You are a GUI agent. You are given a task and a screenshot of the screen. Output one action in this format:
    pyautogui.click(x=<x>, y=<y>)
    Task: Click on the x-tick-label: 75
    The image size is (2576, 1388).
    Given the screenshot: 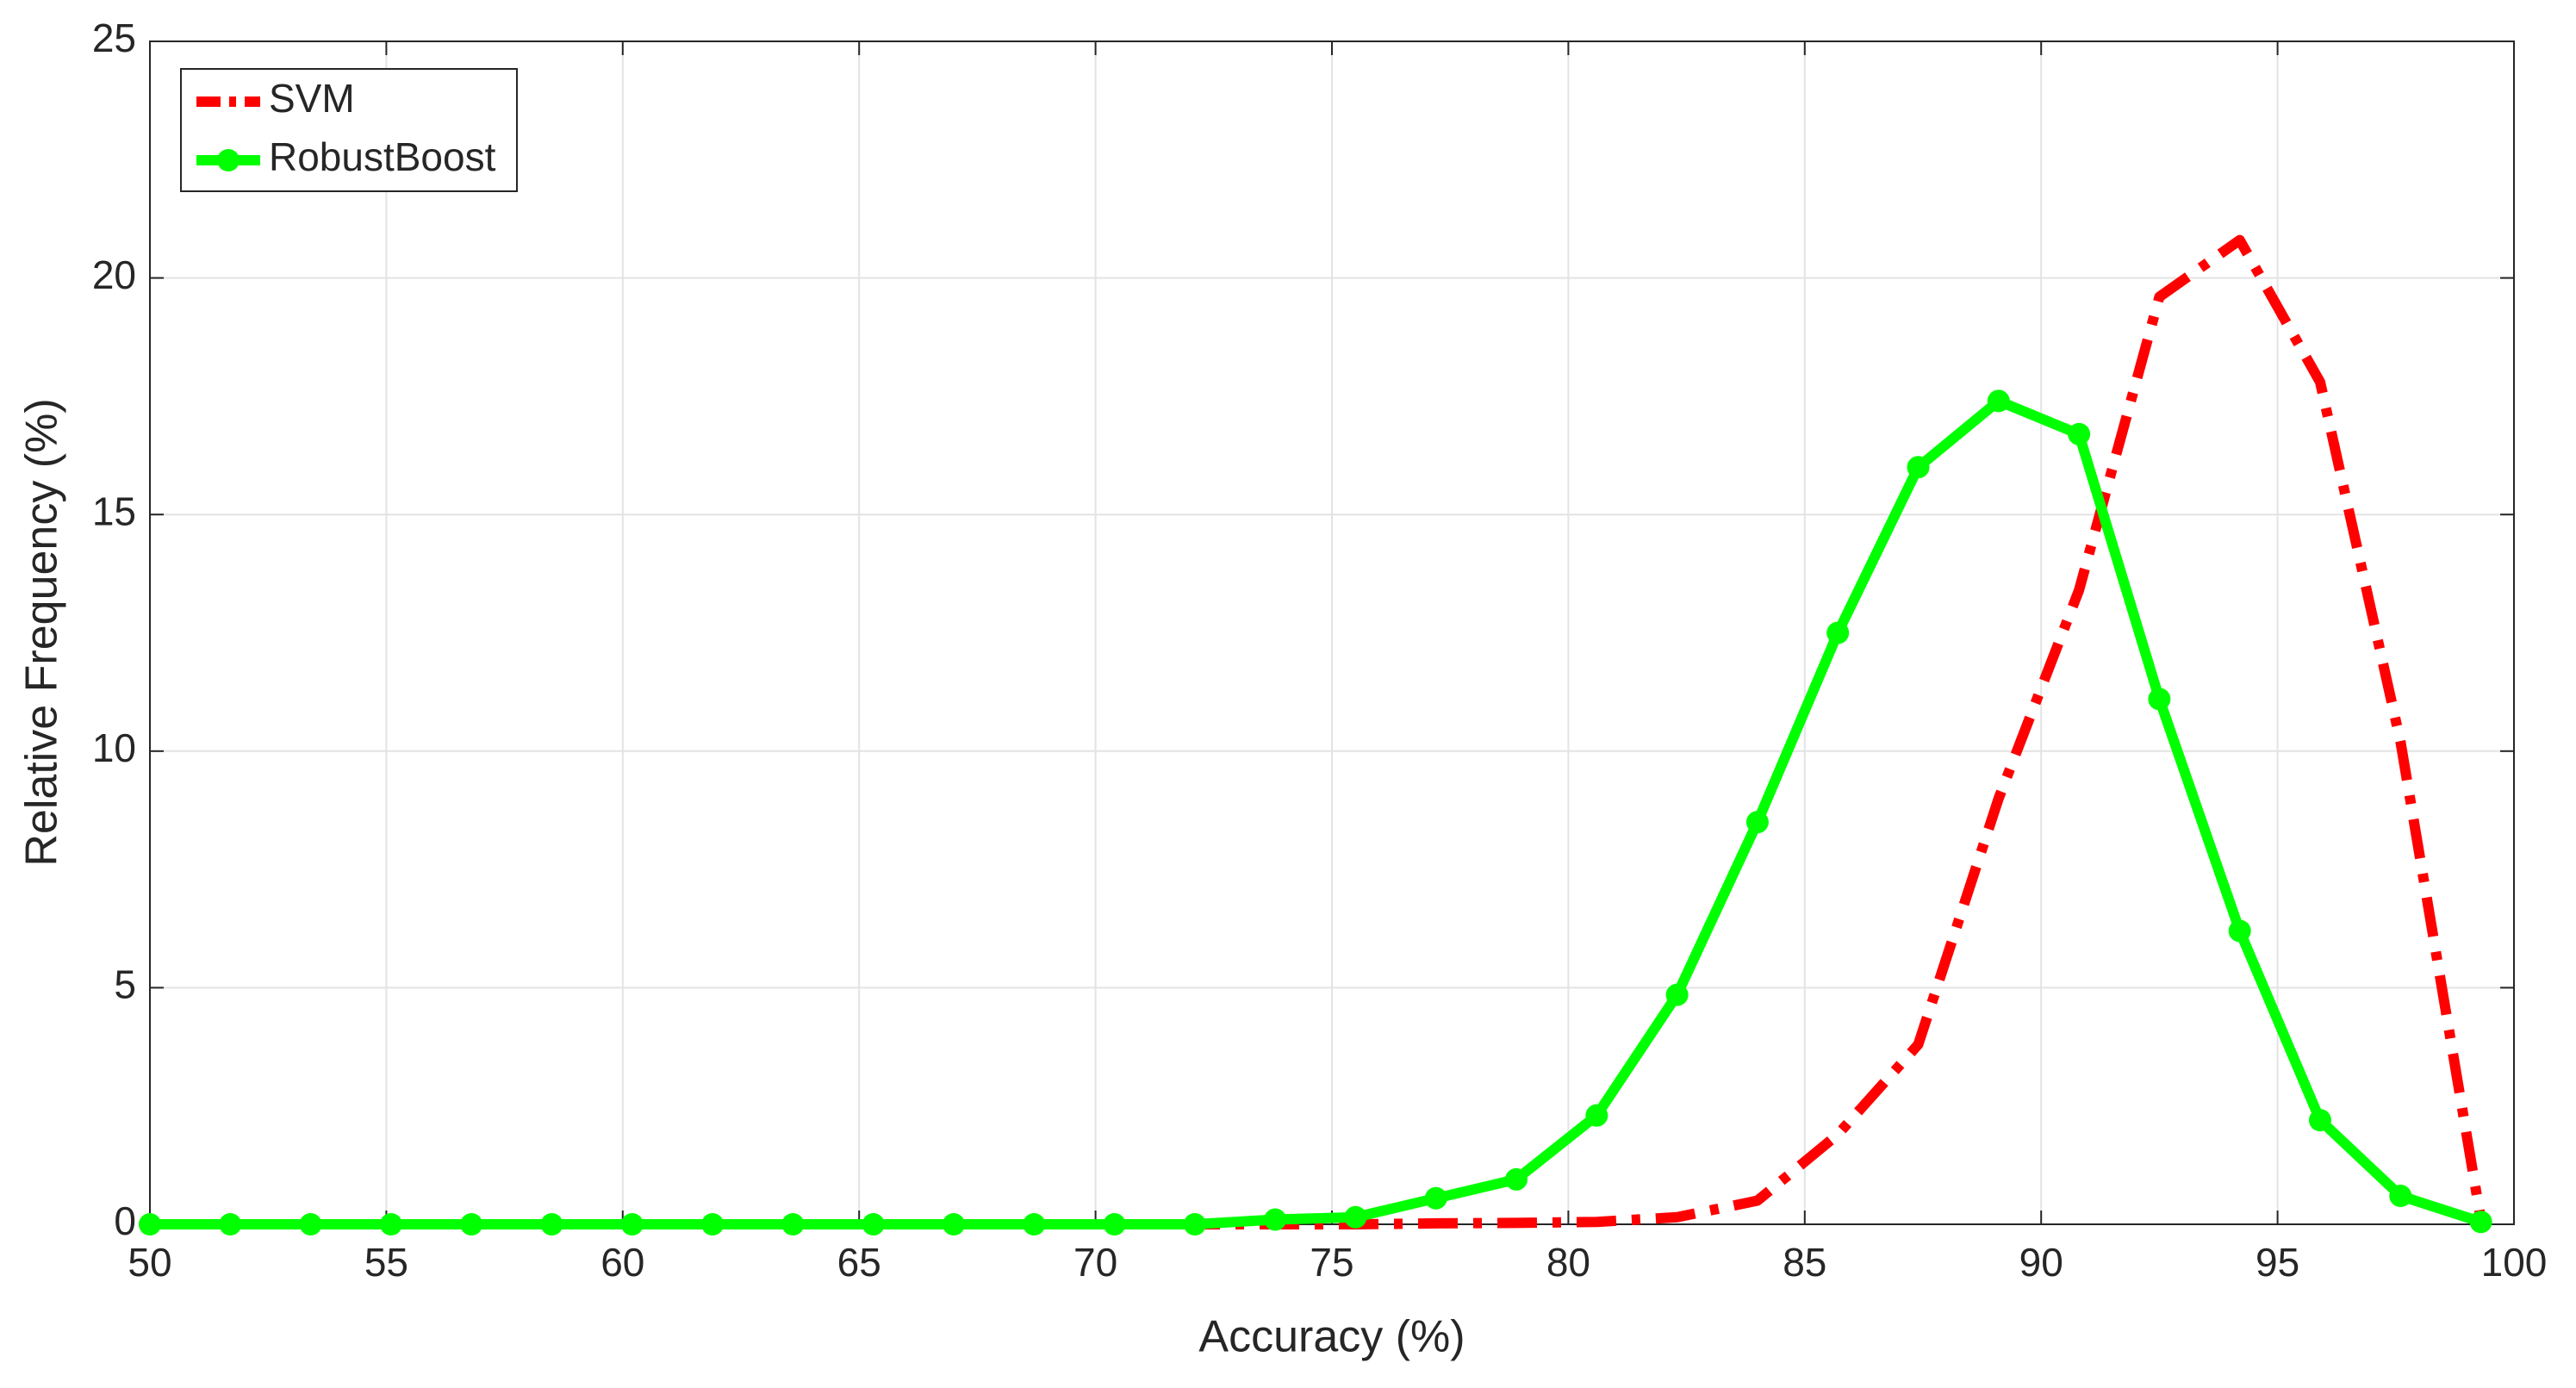 What is the action you would take?
    pyautogui.click(x=1332, y=1262)
    